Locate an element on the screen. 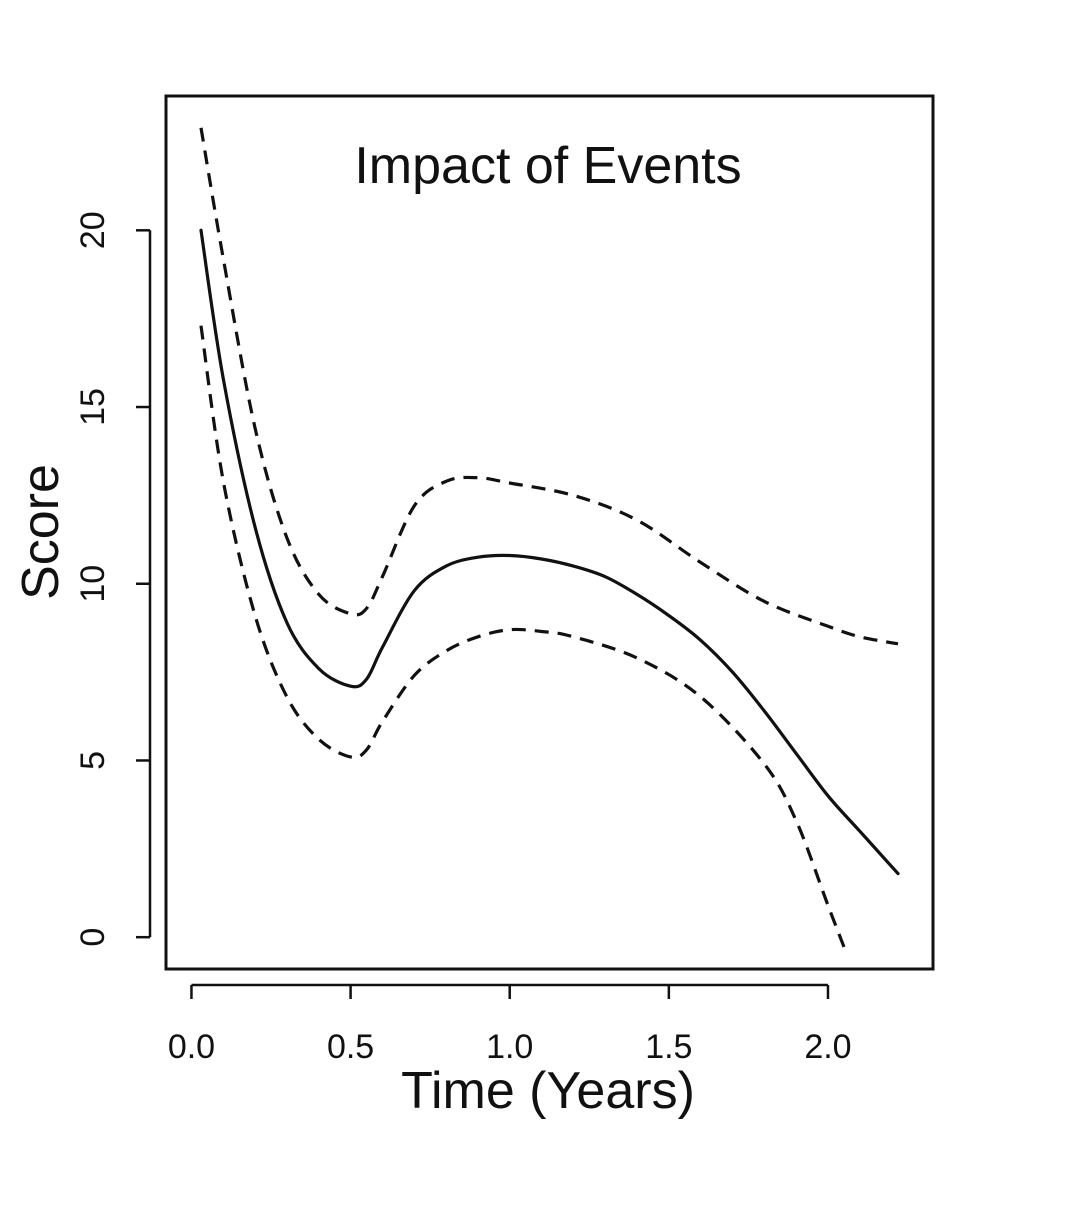  y-tick-label: 15 is located at coordinates (93, 407).